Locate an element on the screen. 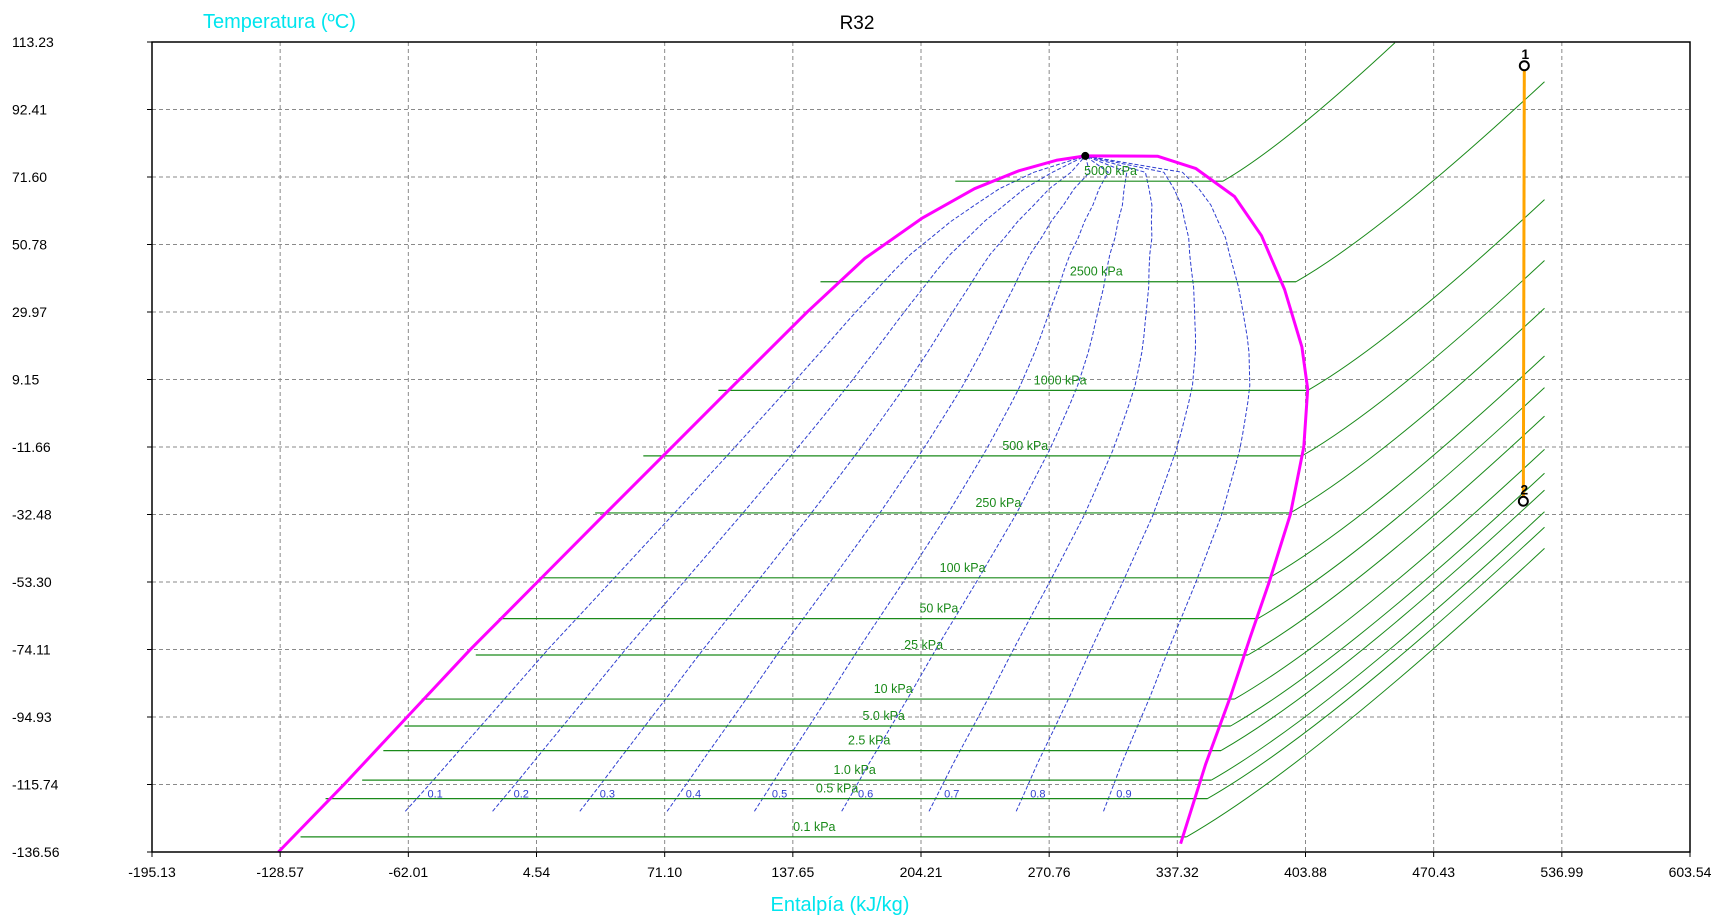 This screenshot has width=1715, height=923. process-point-label: 1 is located at coordinates (1525, 54).